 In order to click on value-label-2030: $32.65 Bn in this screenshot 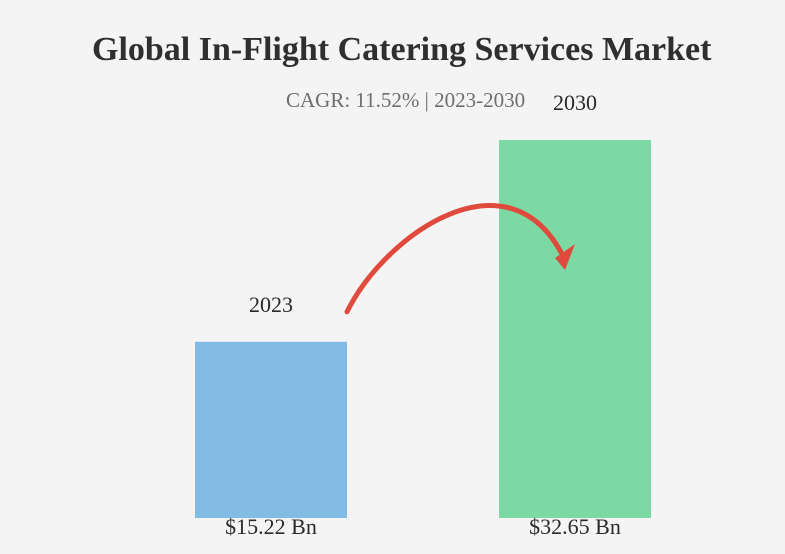, I will do `click(575, 526)`.